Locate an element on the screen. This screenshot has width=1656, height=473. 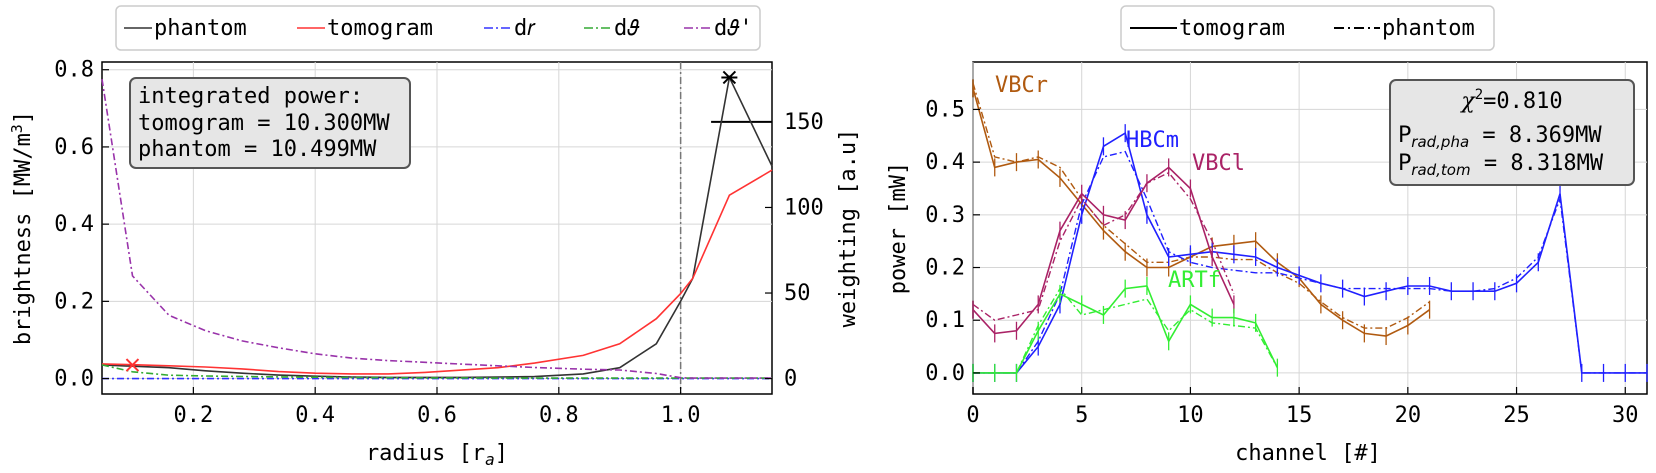
camera-label-artf: ARTf is located at coordinates (1194, 280).